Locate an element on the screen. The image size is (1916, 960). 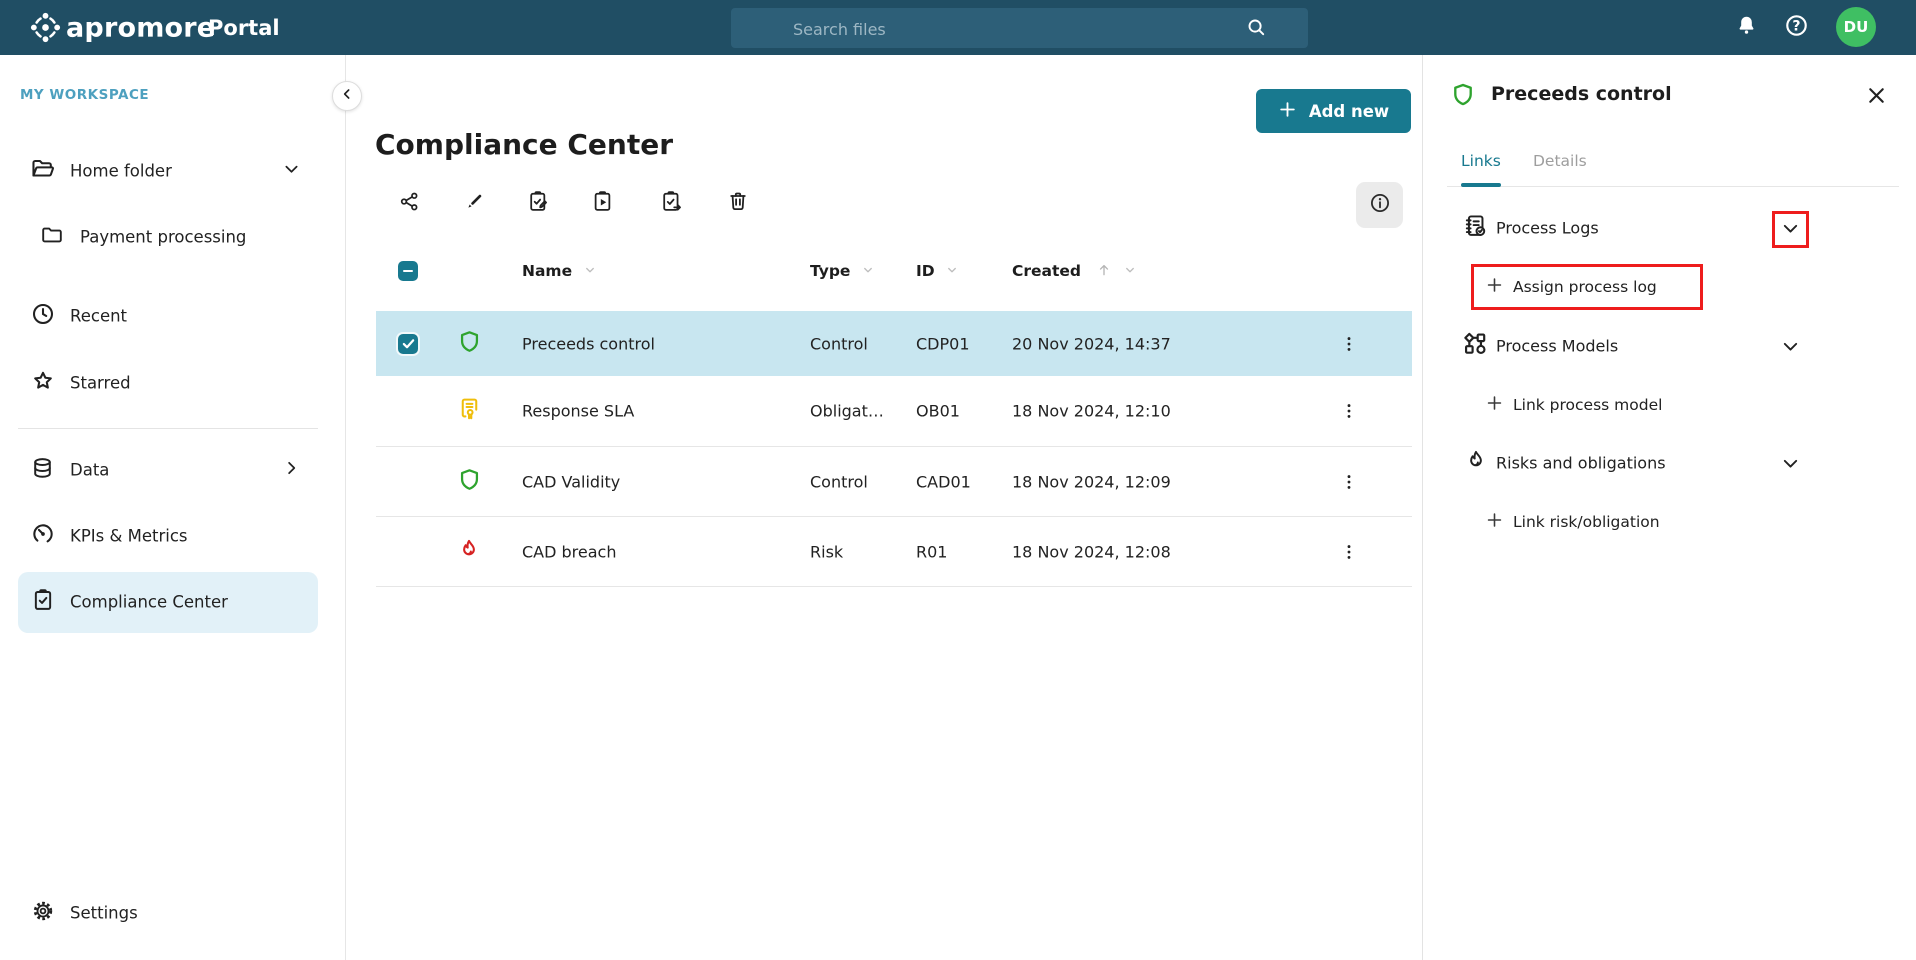
action-label: Link process model is located at coordinates (1588, 405).